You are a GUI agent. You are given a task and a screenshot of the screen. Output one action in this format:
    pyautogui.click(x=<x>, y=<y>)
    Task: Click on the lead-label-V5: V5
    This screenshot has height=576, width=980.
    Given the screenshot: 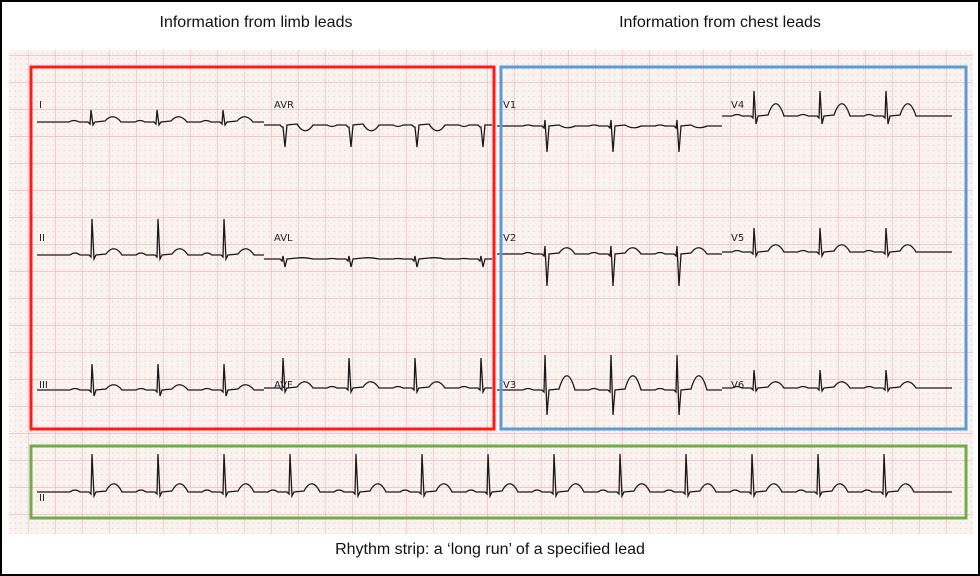 What is the action you would take?
    pyautogui.click(x=737, y=238)
    